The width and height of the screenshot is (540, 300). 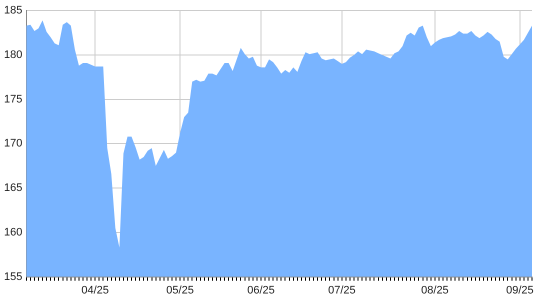 I want to click on y-tick-label: 155, so click(x=13, y=276).